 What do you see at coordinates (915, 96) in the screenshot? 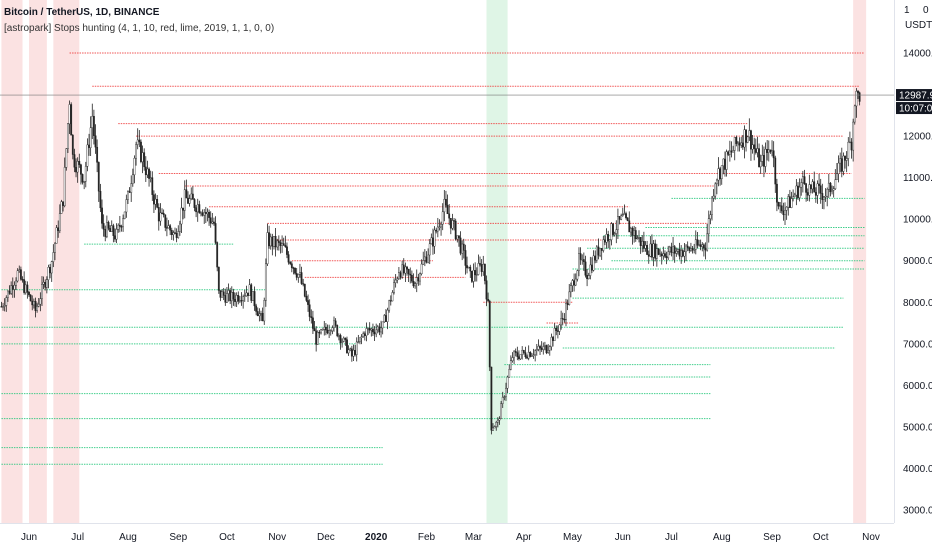
I see `price-badge-value: 12987.98` at bounding box center [915, 96].